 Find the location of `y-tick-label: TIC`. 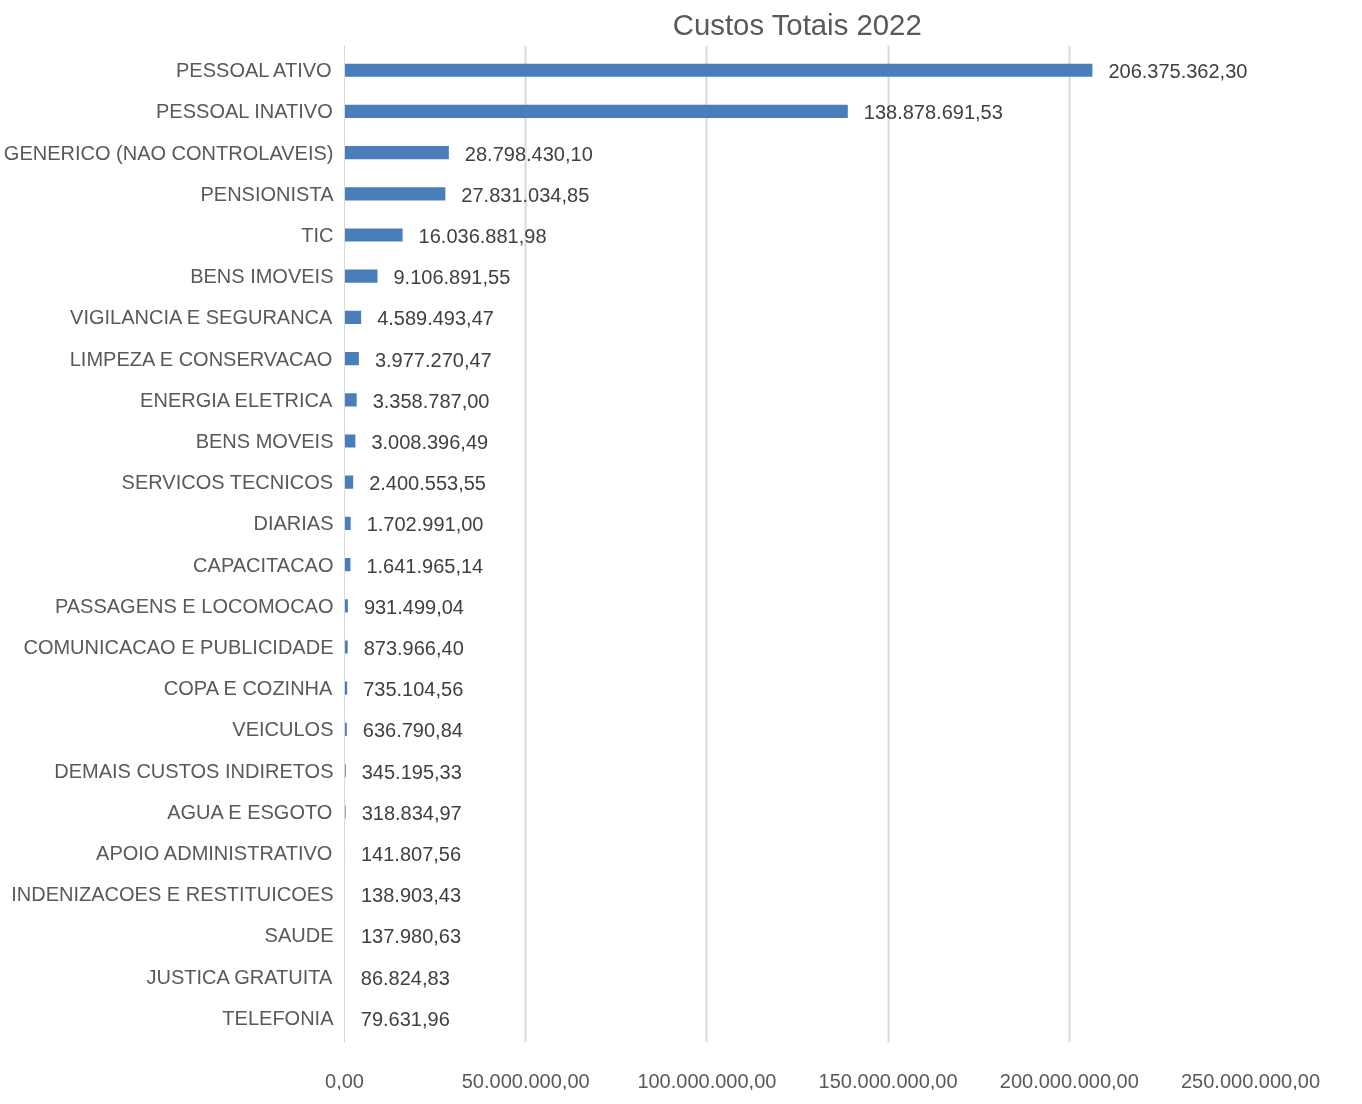

y-tick-label: TIC is located at coordinates (317, 235).